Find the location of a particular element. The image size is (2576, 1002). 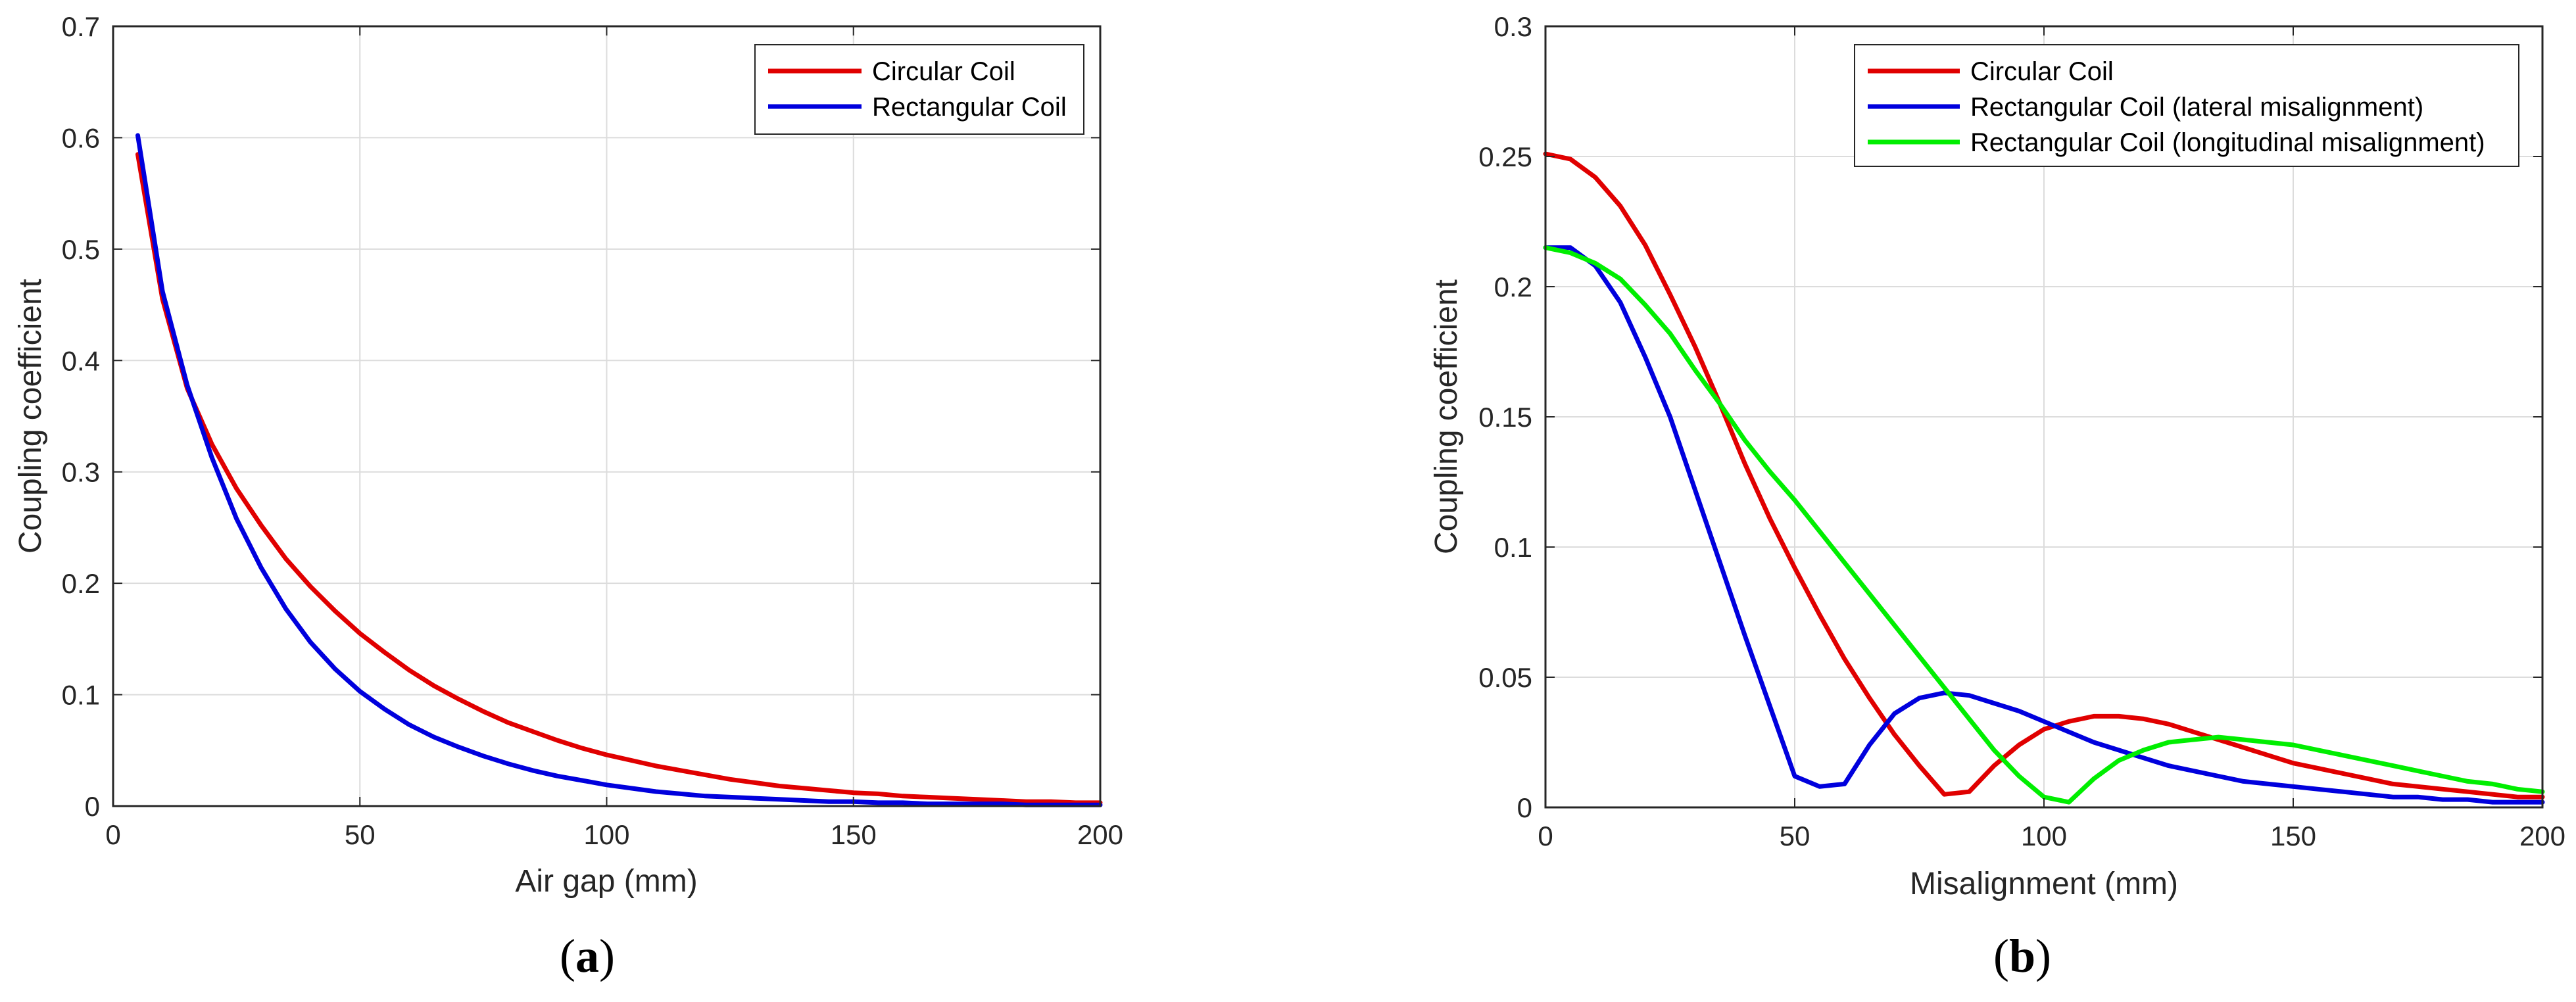

chart-b-ytick-label: 0 is located at coordinates (1525, 808).